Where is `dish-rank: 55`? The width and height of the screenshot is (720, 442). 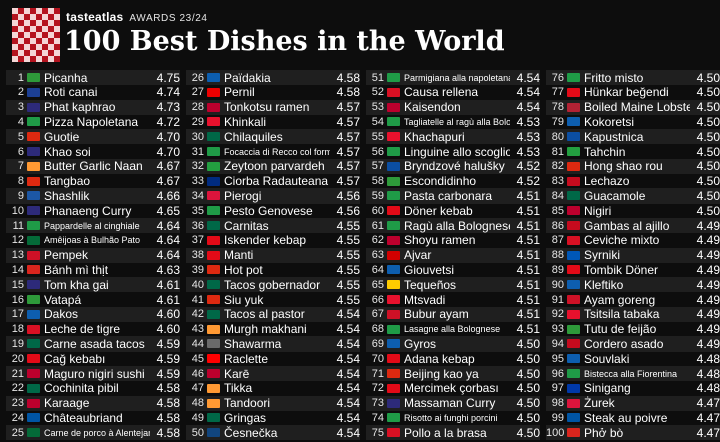
dish-rank: 55 is located at coordinates (377, 136).